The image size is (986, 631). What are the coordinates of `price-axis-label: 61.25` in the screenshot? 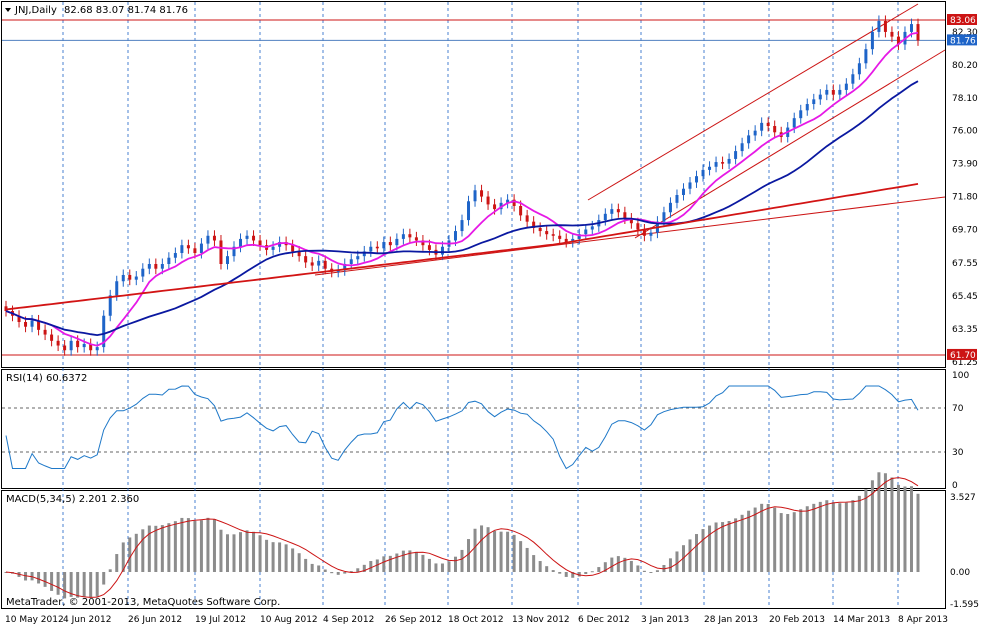 It's located at (965, 363).